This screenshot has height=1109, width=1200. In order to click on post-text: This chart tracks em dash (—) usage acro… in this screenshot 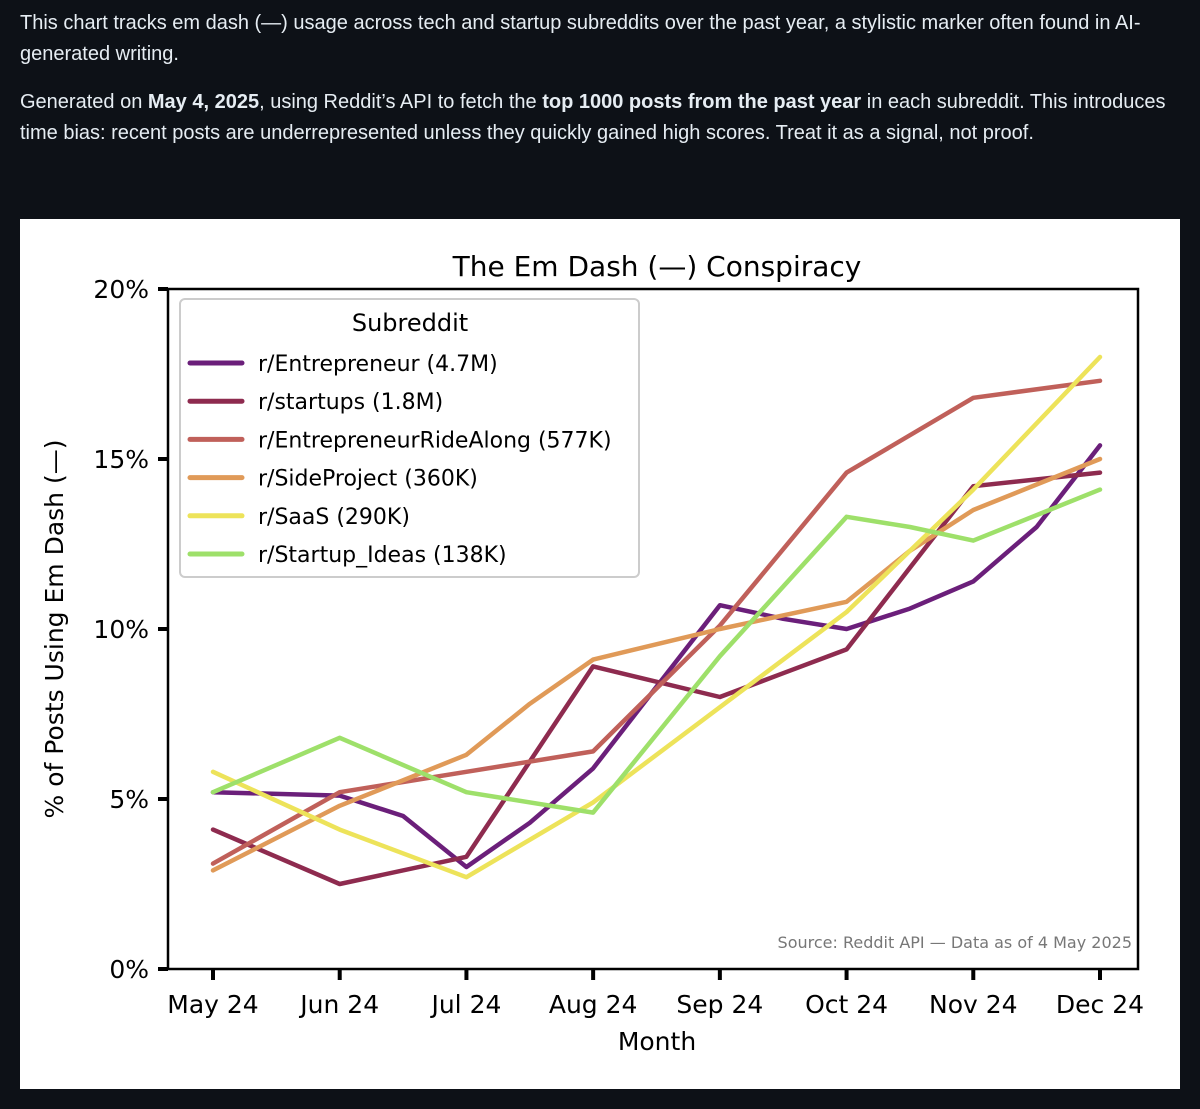, I will do `click(602, 87)`.